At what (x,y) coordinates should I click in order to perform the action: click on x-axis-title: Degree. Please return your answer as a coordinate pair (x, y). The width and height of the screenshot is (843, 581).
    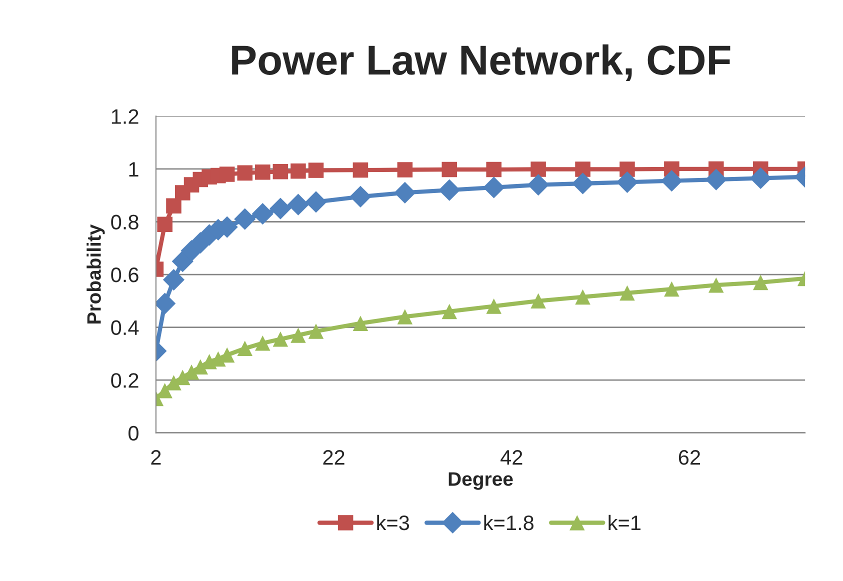
    Looking at the image, I should click on (480, 481).